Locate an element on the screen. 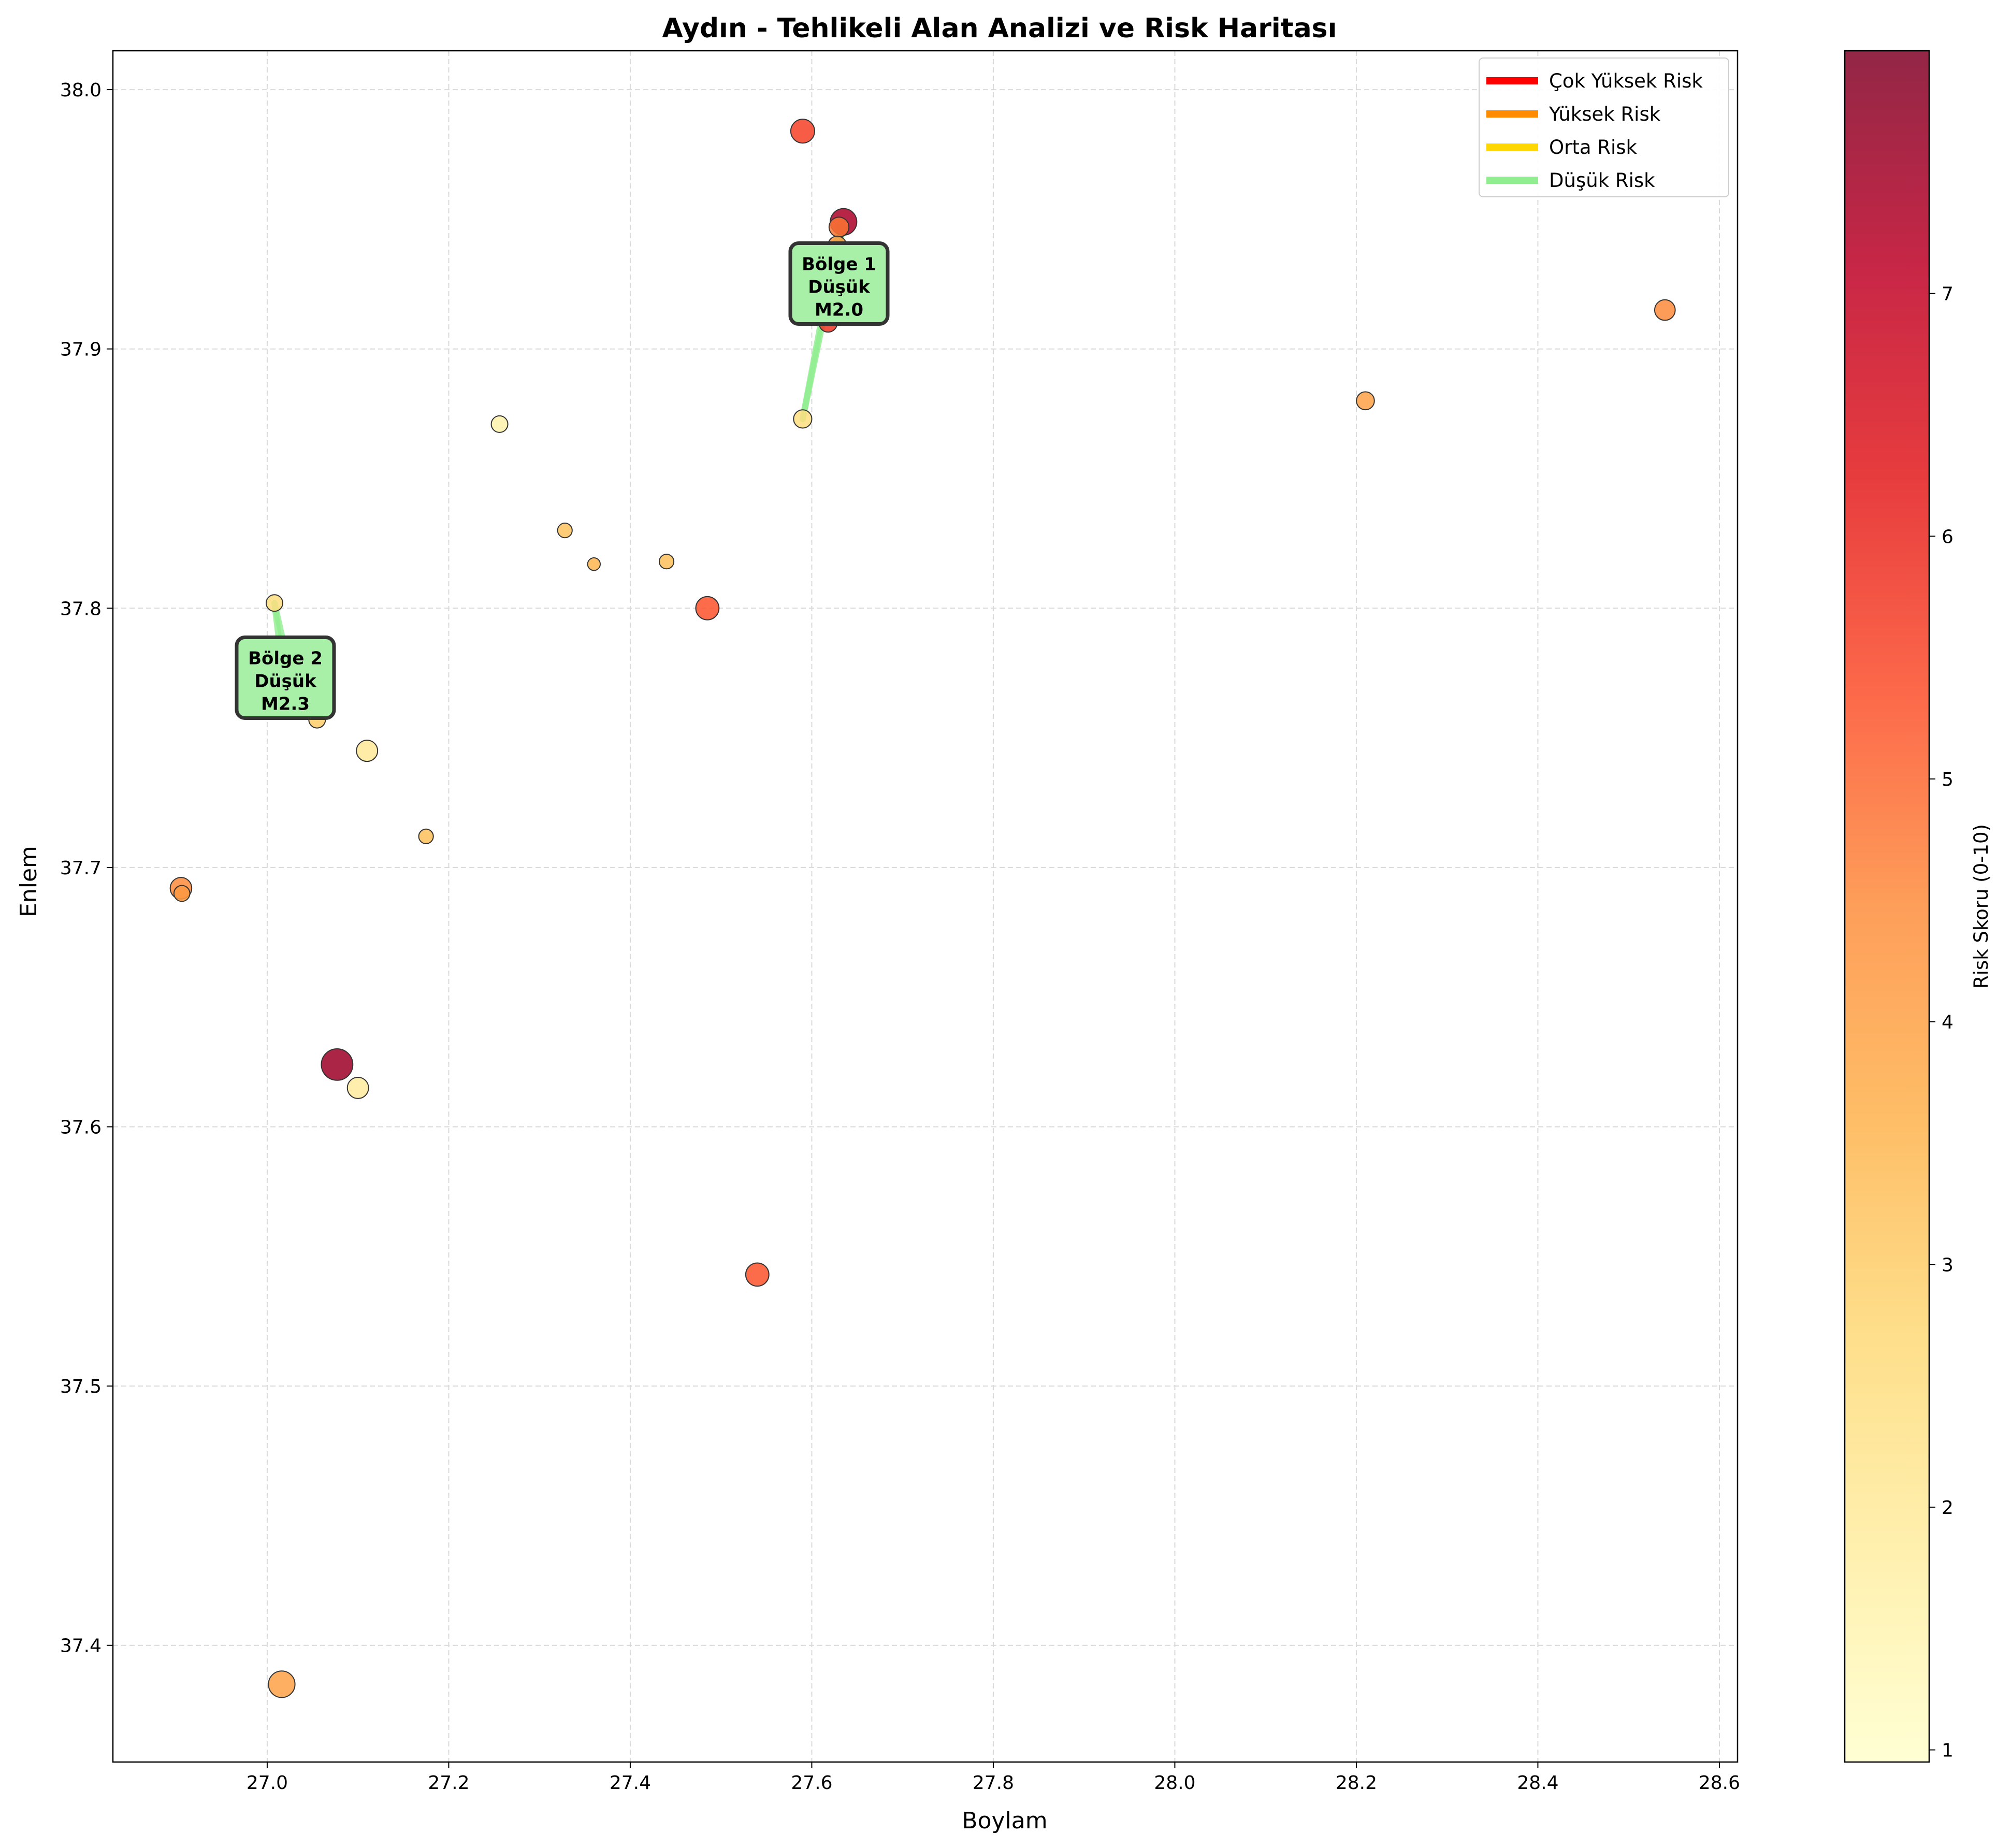  y-tick-label: 38.0 is located at coordinates (81, 91).